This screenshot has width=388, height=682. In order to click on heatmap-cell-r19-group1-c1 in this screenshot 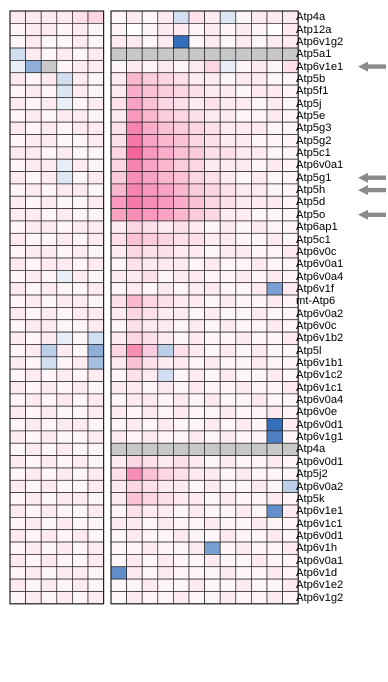, I will do `click(33, 252)`.